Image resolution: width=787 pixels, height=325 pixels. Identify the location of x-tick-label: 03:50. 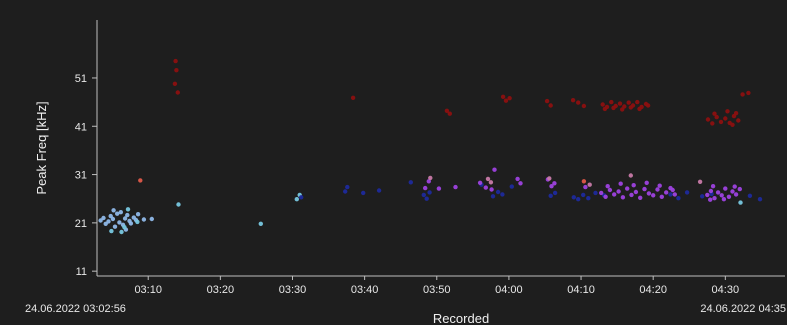
(437, 290).